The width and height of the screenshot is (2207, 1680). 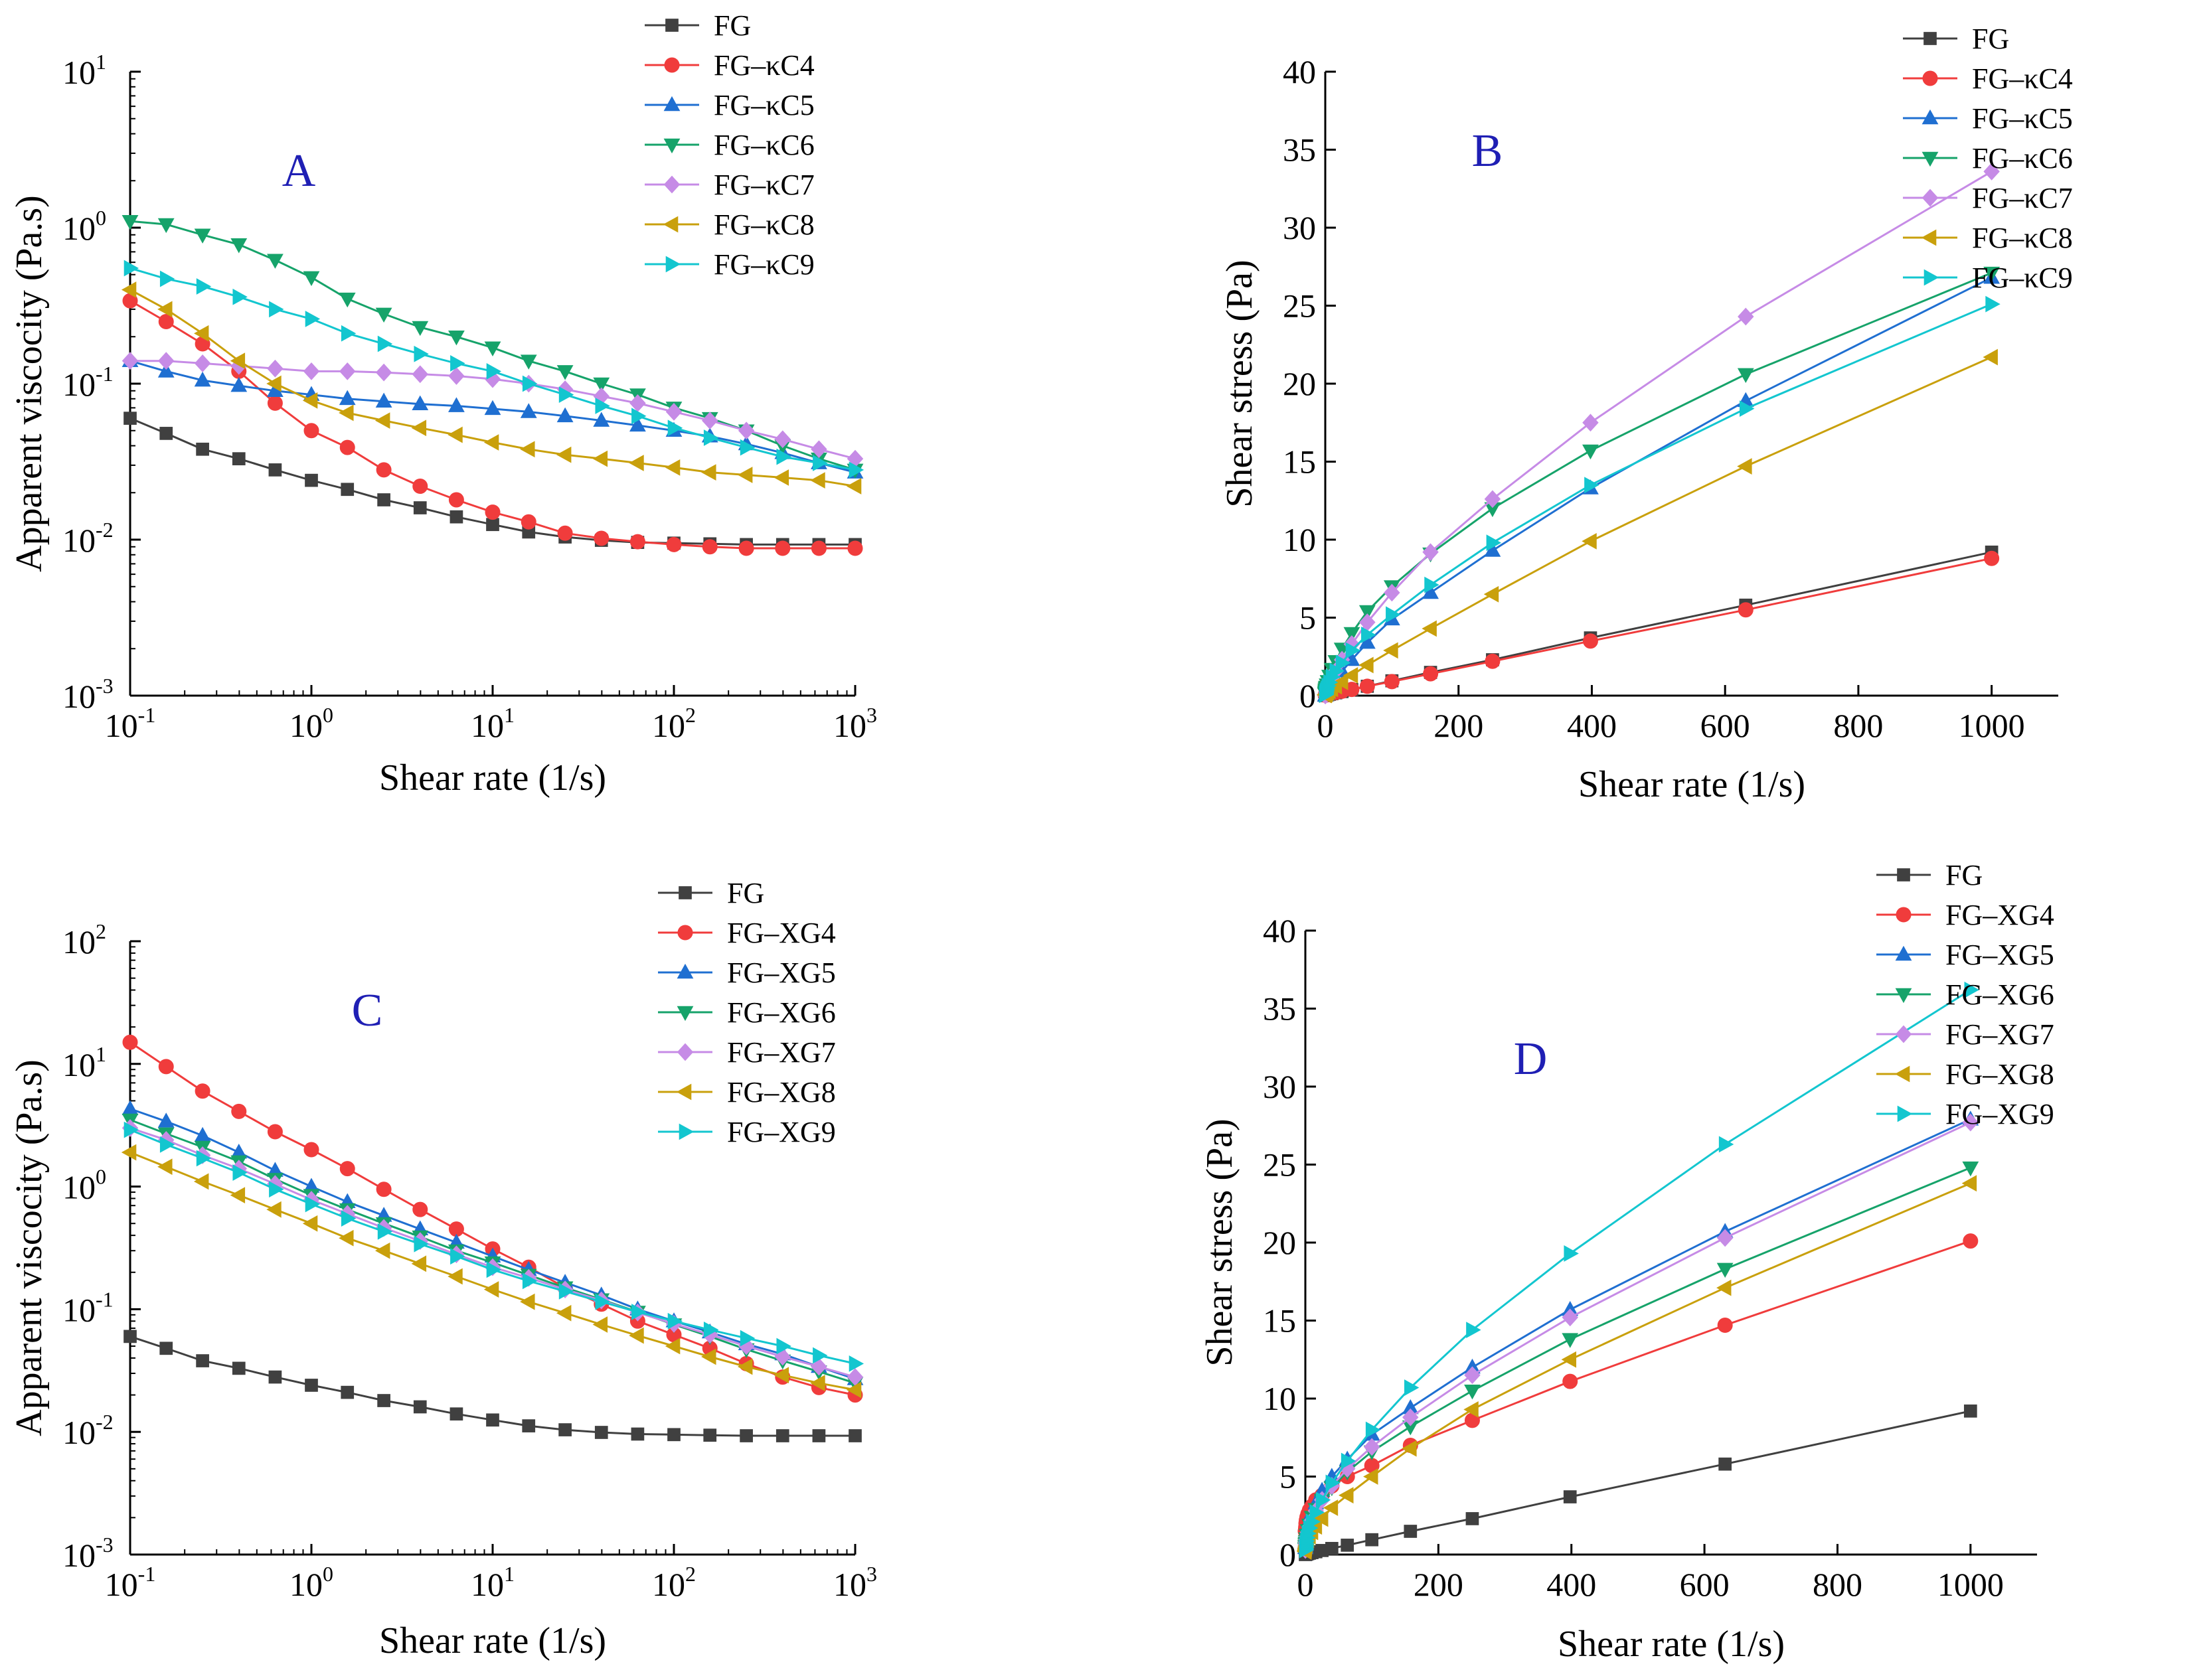 What do you see at coordinates (730, 145) in the screenshot?
I see `legend: FG FG–κC4 FG–κC5 FG–κC6 FG–κC7 FG–κC8 FG–κC9` at bounding box center [730, 145].